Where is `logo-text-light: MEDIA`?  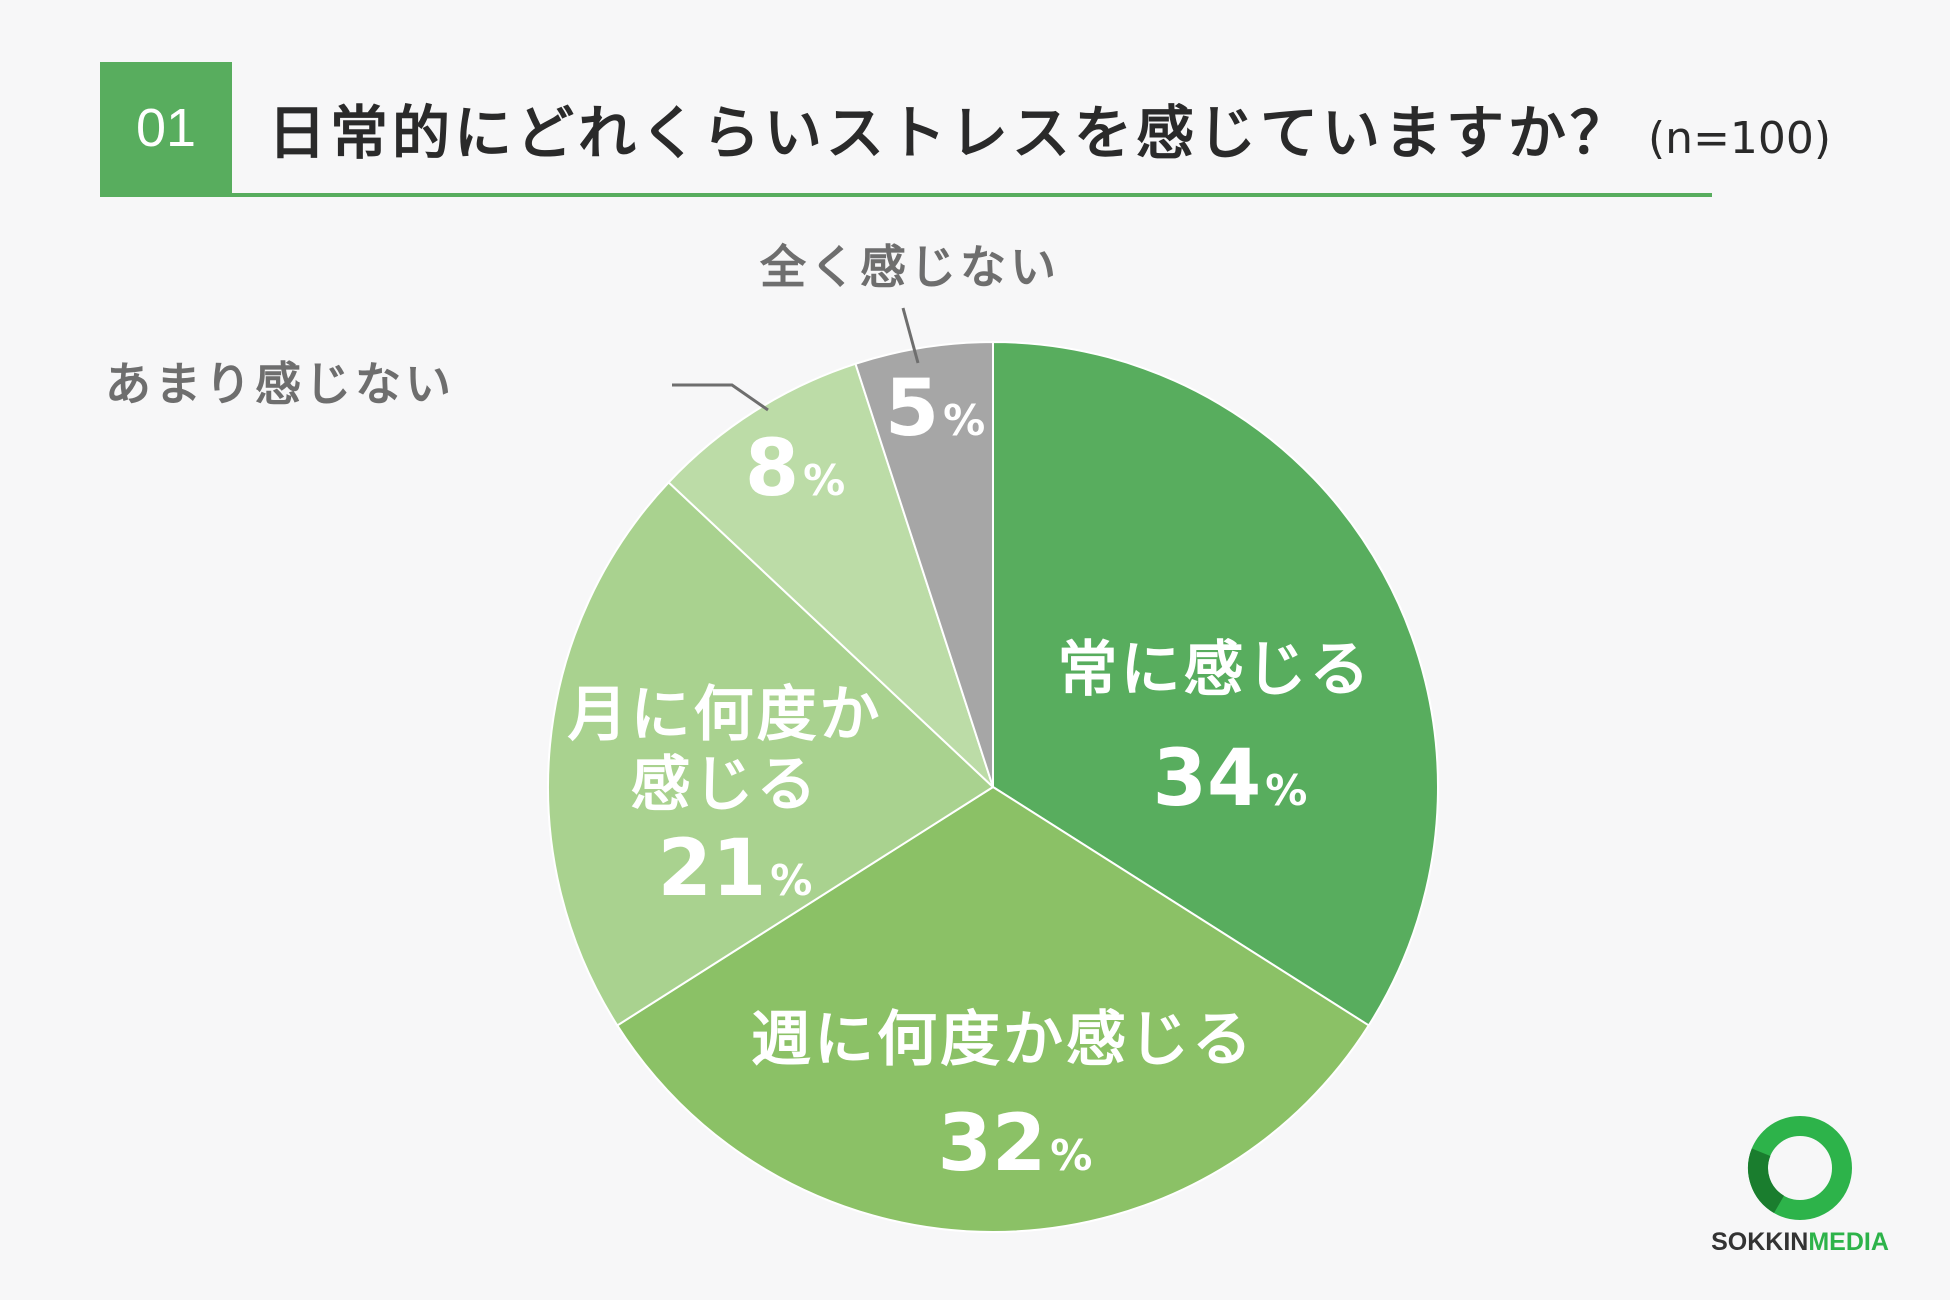 logo-text-light: MEDIA is located at coordinates (1848, 1242).